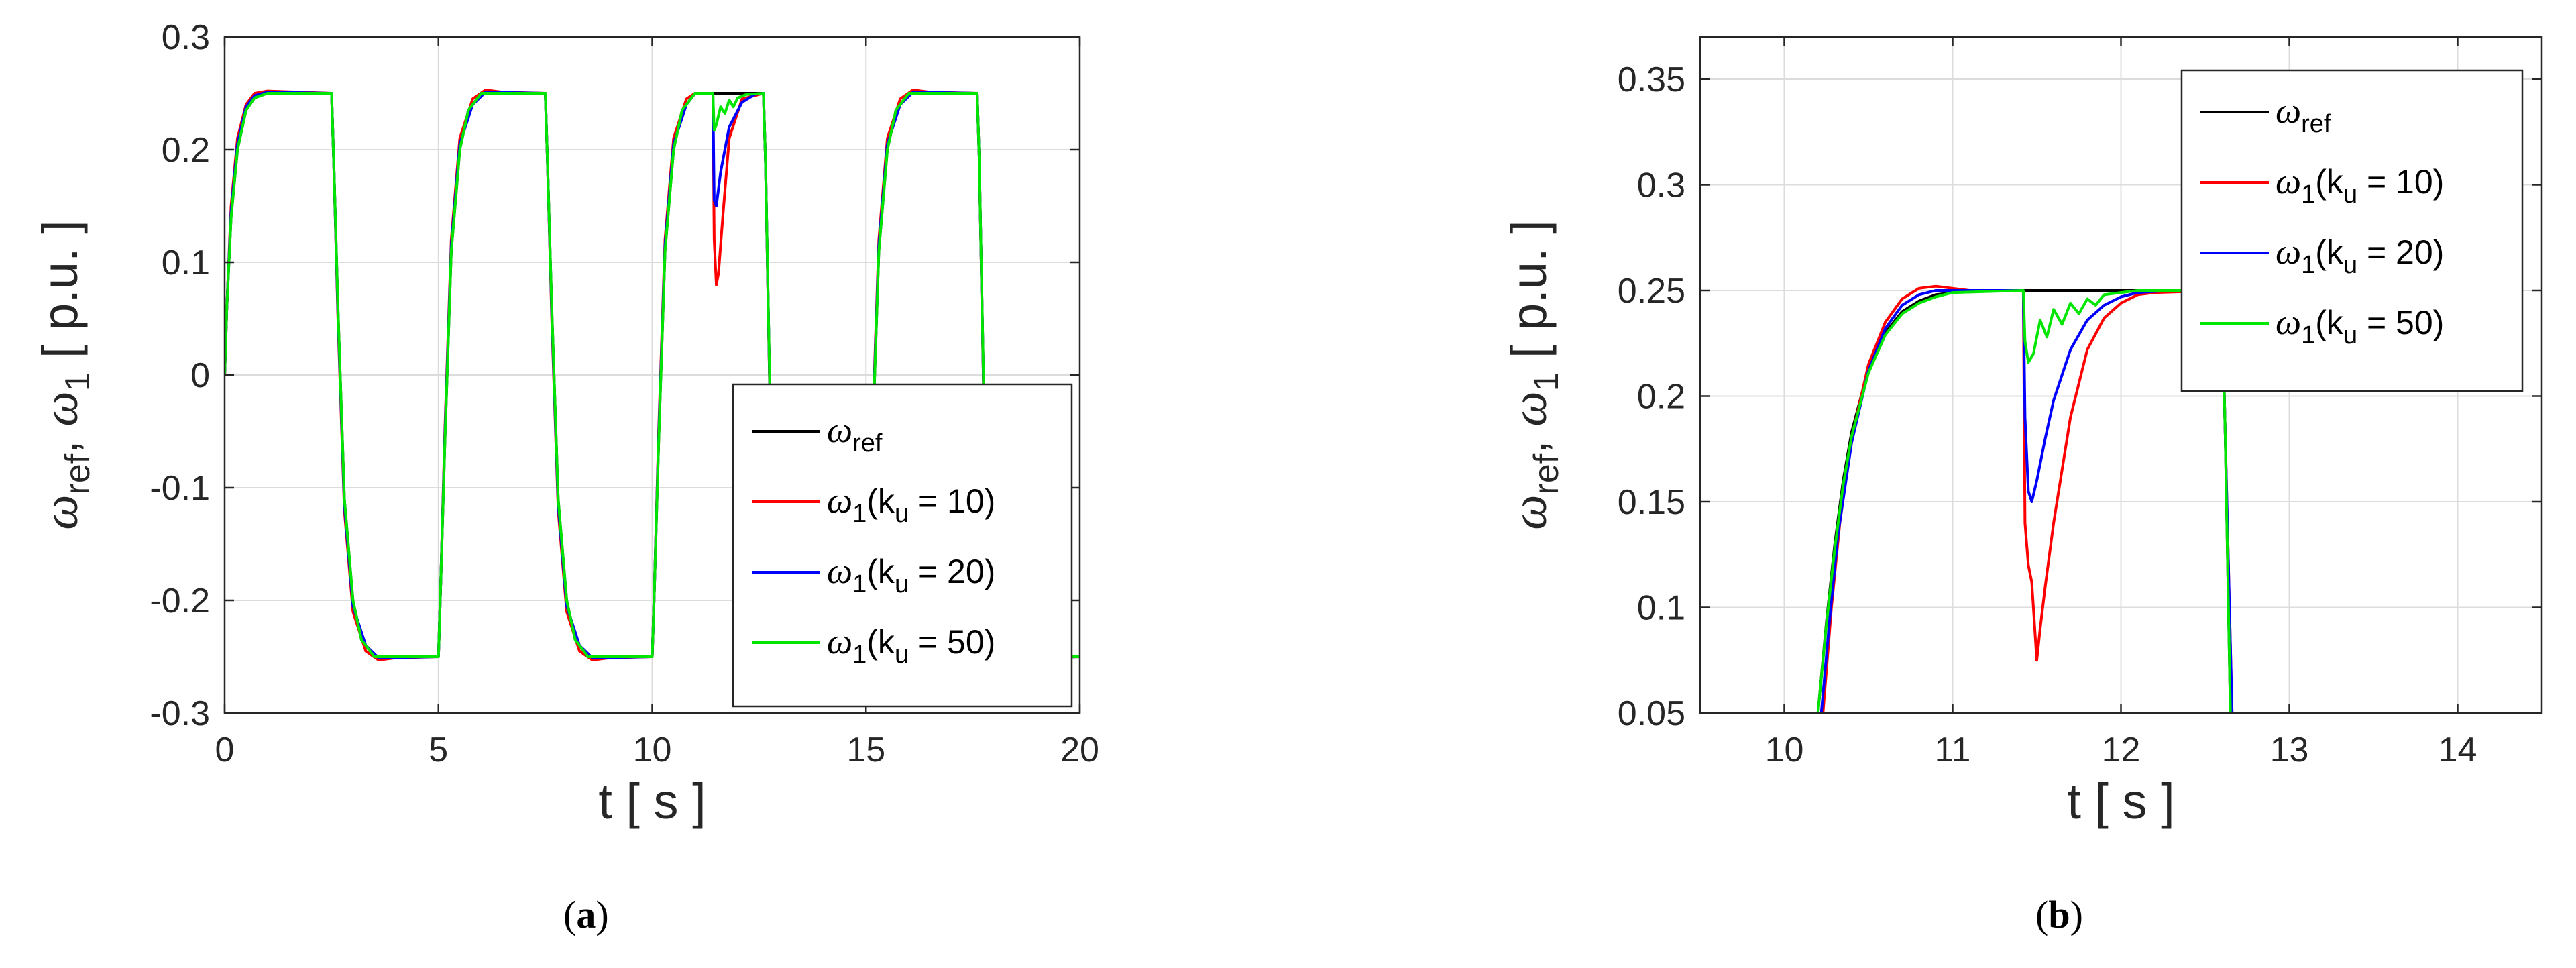 This screenshot has width=2576, height=968. I want to click on x-tick-label: 5, so click(438, 750).